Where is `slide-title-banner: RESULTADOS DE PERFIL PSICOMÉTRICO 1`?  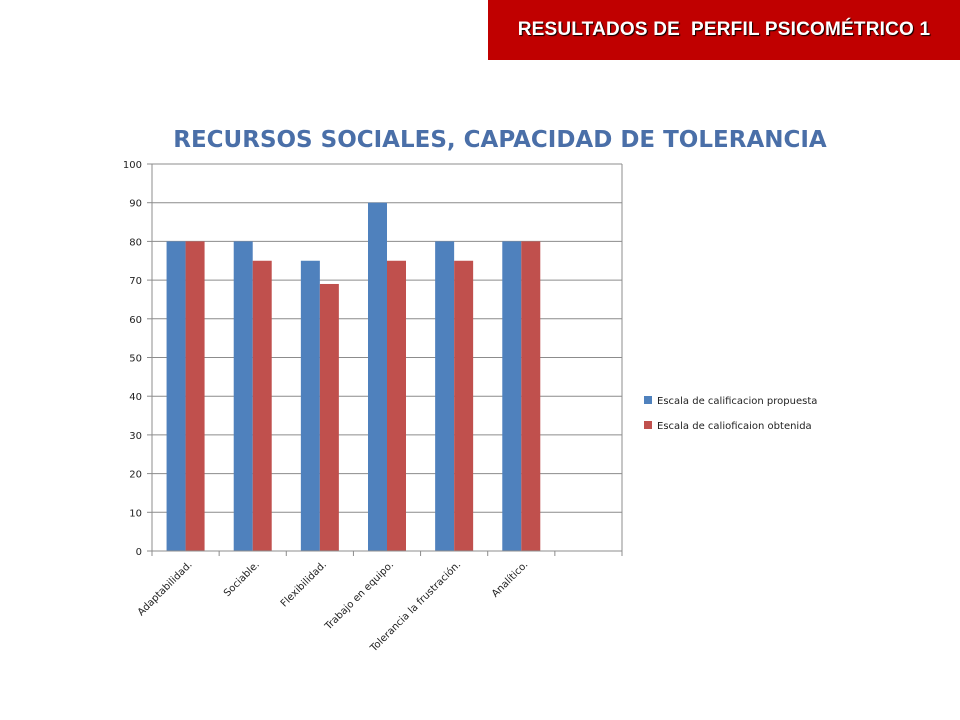
slide-title-banner: RESULTADOS DE PERFIL PSICOMÉTRICO 1 is located at coordinates (724, 30).